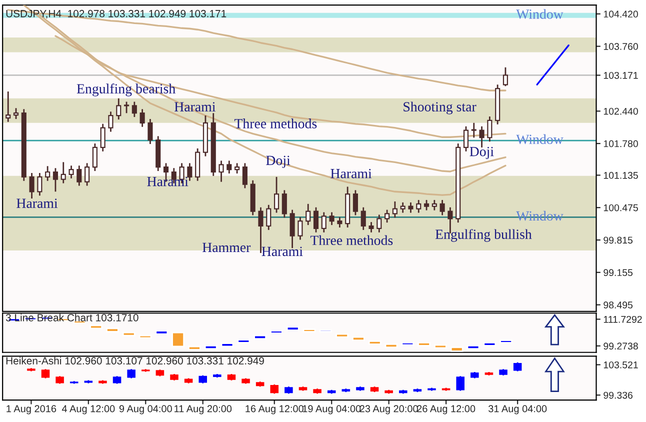 The height and width of the screenshot is (422, 646). I want to click on y-tick-label: 99.815, so click(618, 240).